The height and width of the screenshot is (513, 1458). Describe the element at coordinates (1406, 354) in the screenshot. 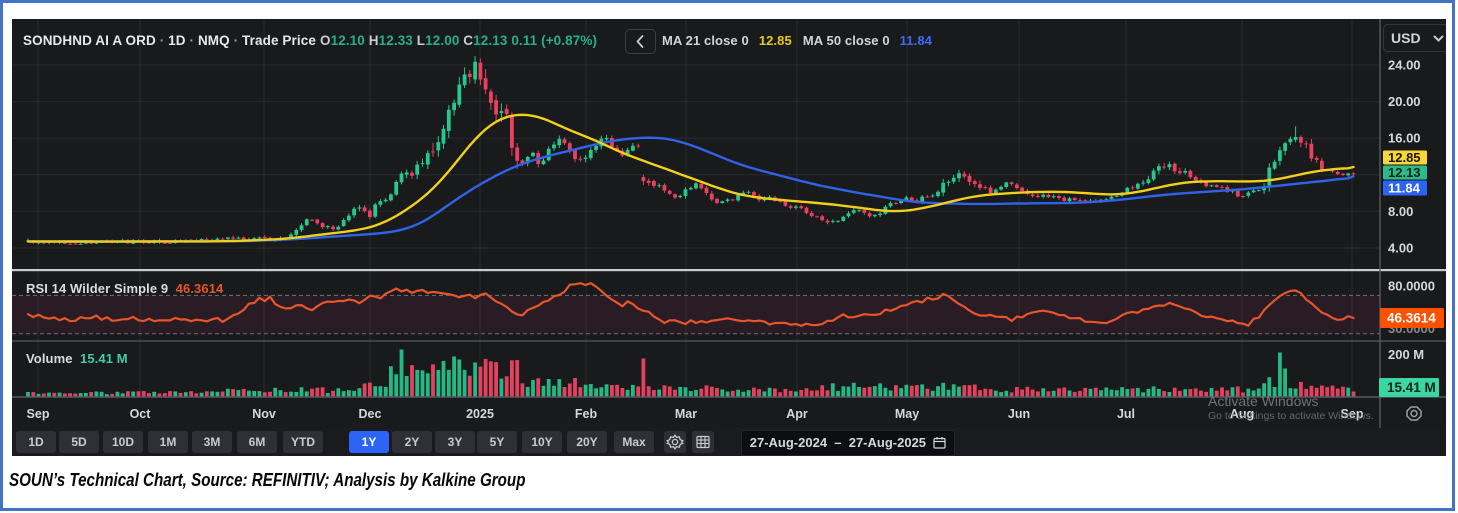

I see `svg-text: 200 M` at that location.